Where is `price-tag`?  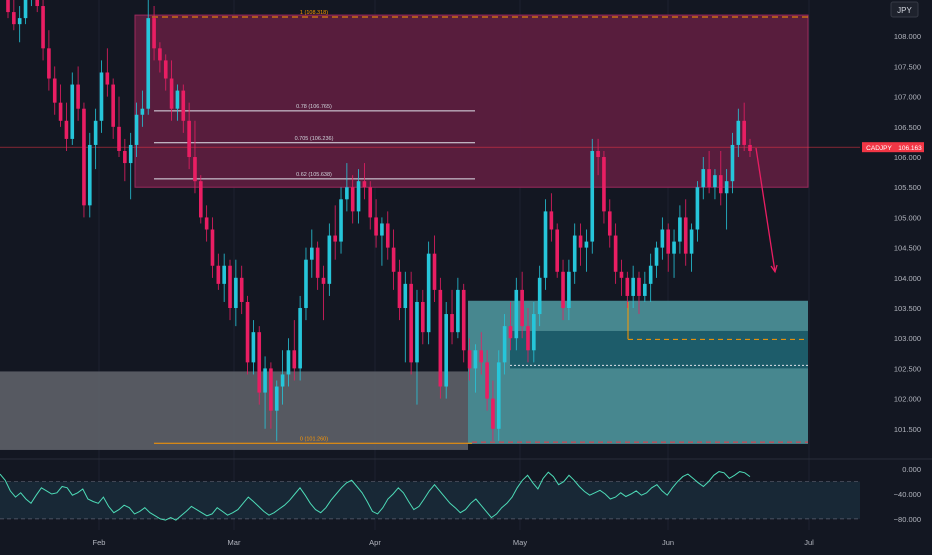
price-tag is located at coordinates (910, 147).